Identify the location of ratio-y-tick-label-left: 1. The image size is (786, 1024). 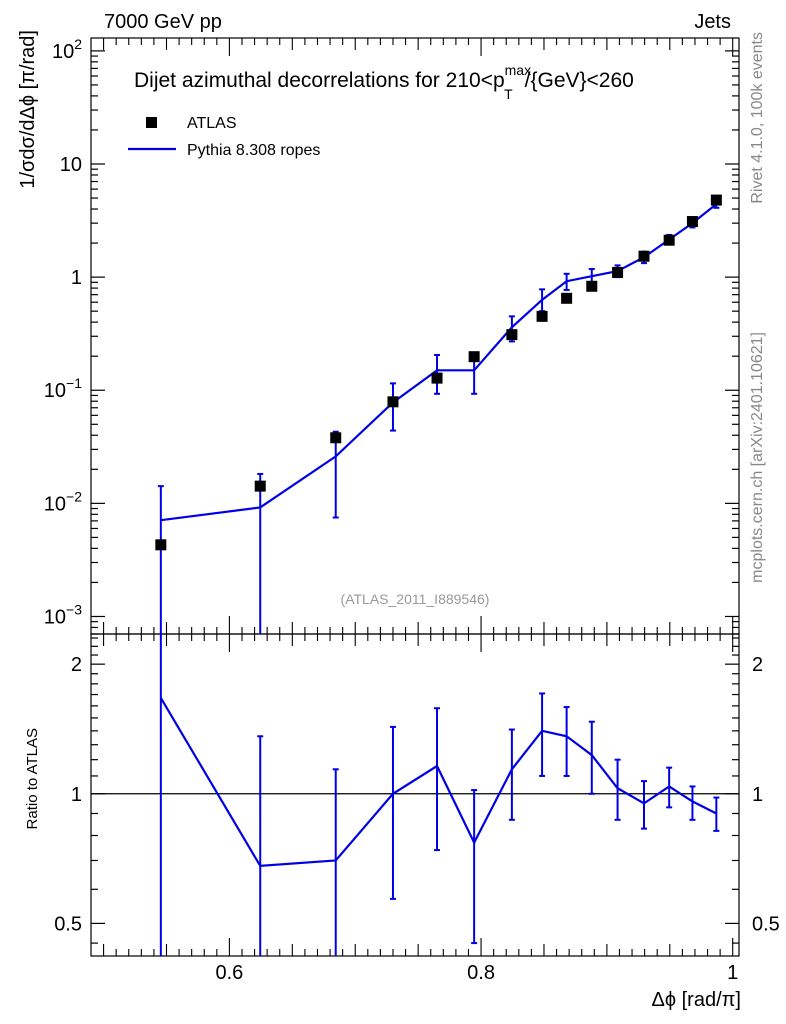
(76, 795).